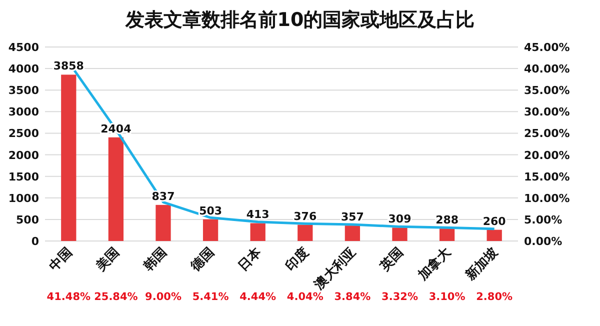  Describe the element at coordinates (28, 219) in the screenshot. I see `y-tick-label: 500` at that location.